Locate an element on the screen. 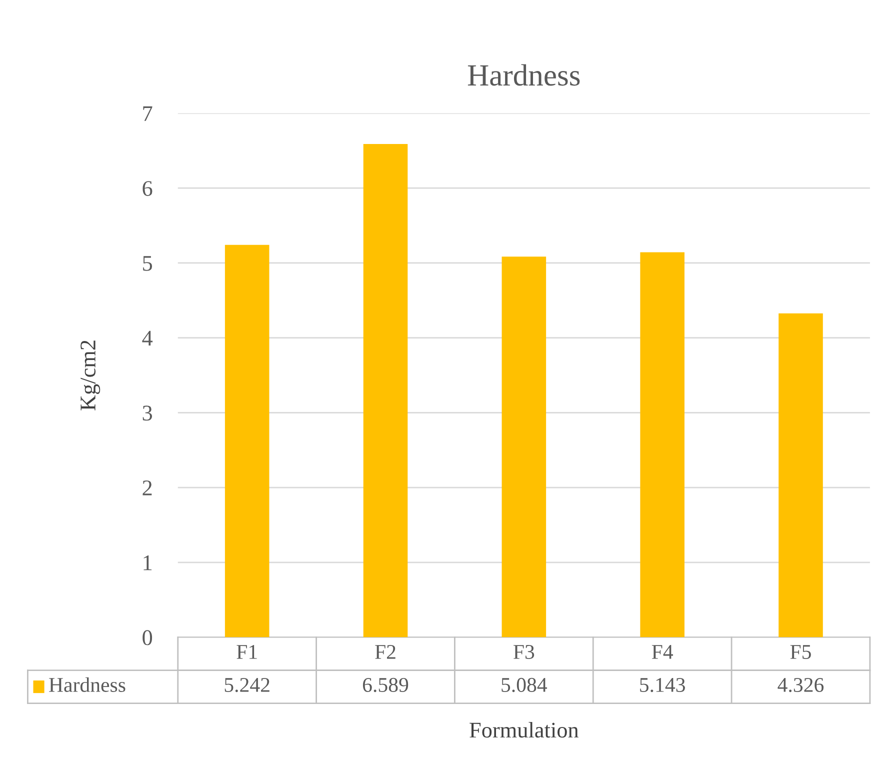 The width and height of the screenshot is (885, 765). chart-title: Hardness is located at coordinates (524, 75).